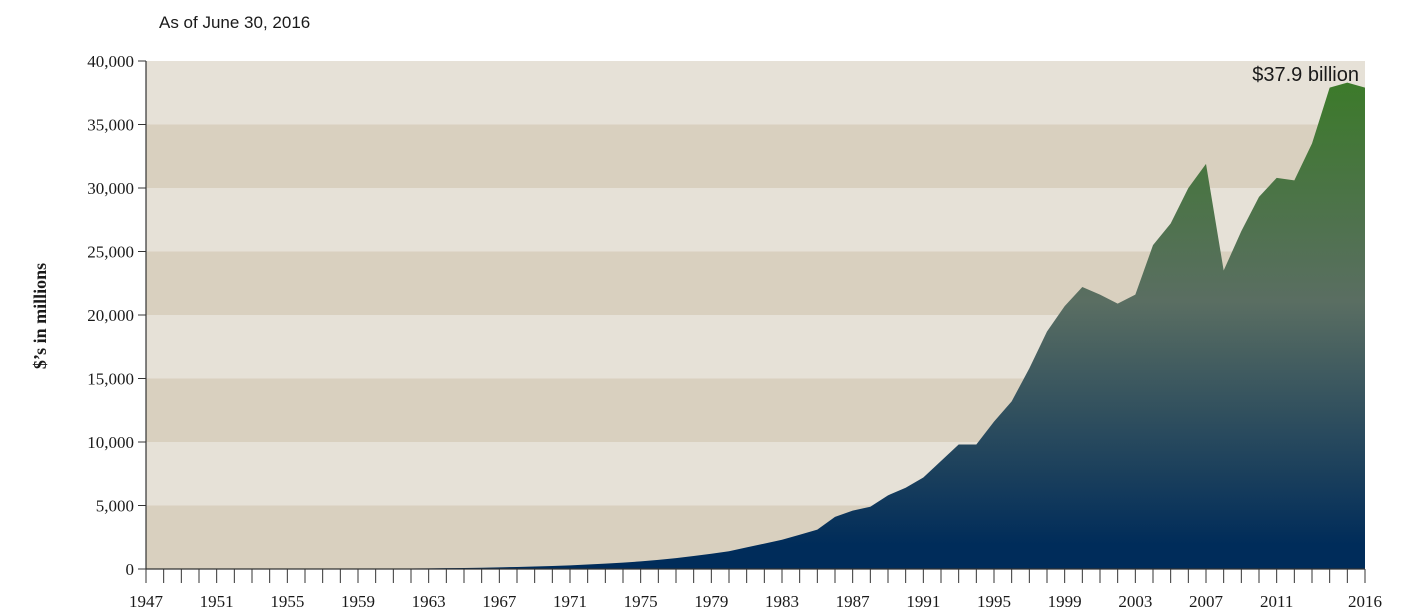  What do you see at coordinates (110, 61) in the screenshot?
I see `y-tick-label: 40,000` at bounding box center [110, 61].